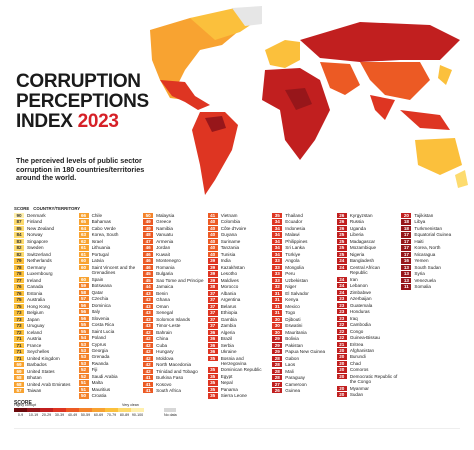 The width and height of the screenshot is (474, 450). What do you see at coordinates (109, 383) in the screenshot?
I see `country-row: 51 Malta` at bounding box center [109, 383].